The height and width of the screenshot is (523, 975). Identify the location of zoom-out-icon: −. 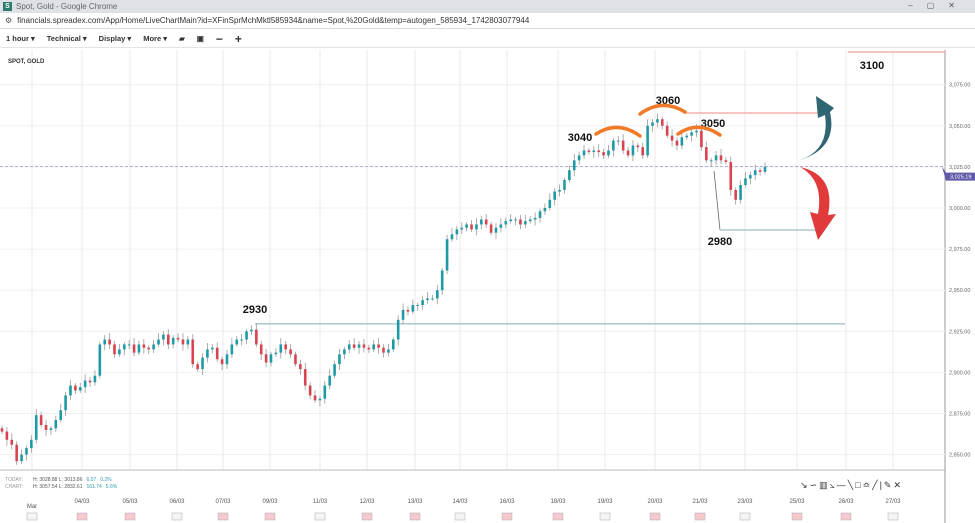
(219, 38).